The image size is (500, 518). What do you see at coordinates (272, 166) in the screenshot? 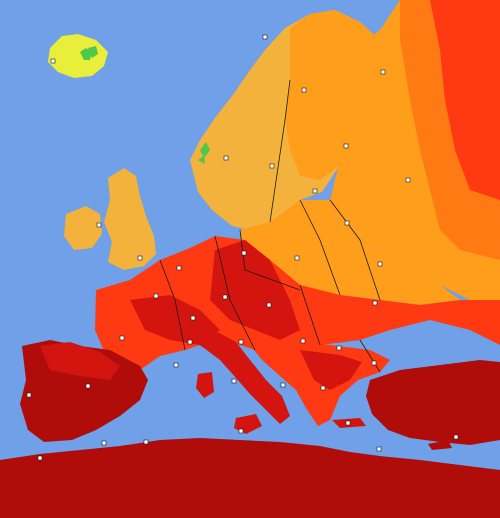
I see `marker-stockholm` at bounding box center [272, 166].